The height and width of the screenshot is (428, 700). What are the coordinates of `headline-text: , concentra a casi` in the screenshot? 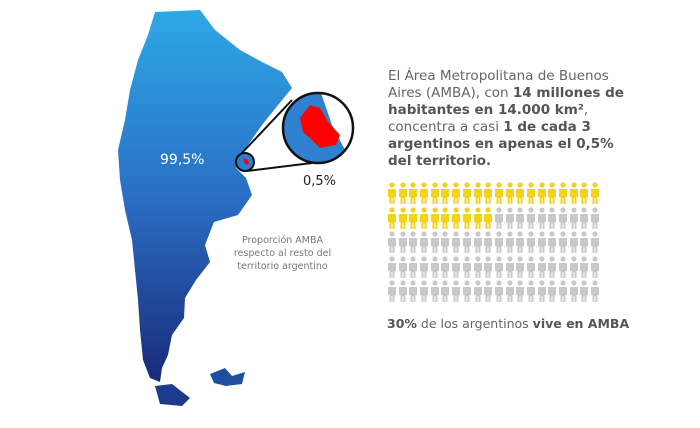 It's located at (488, 118).